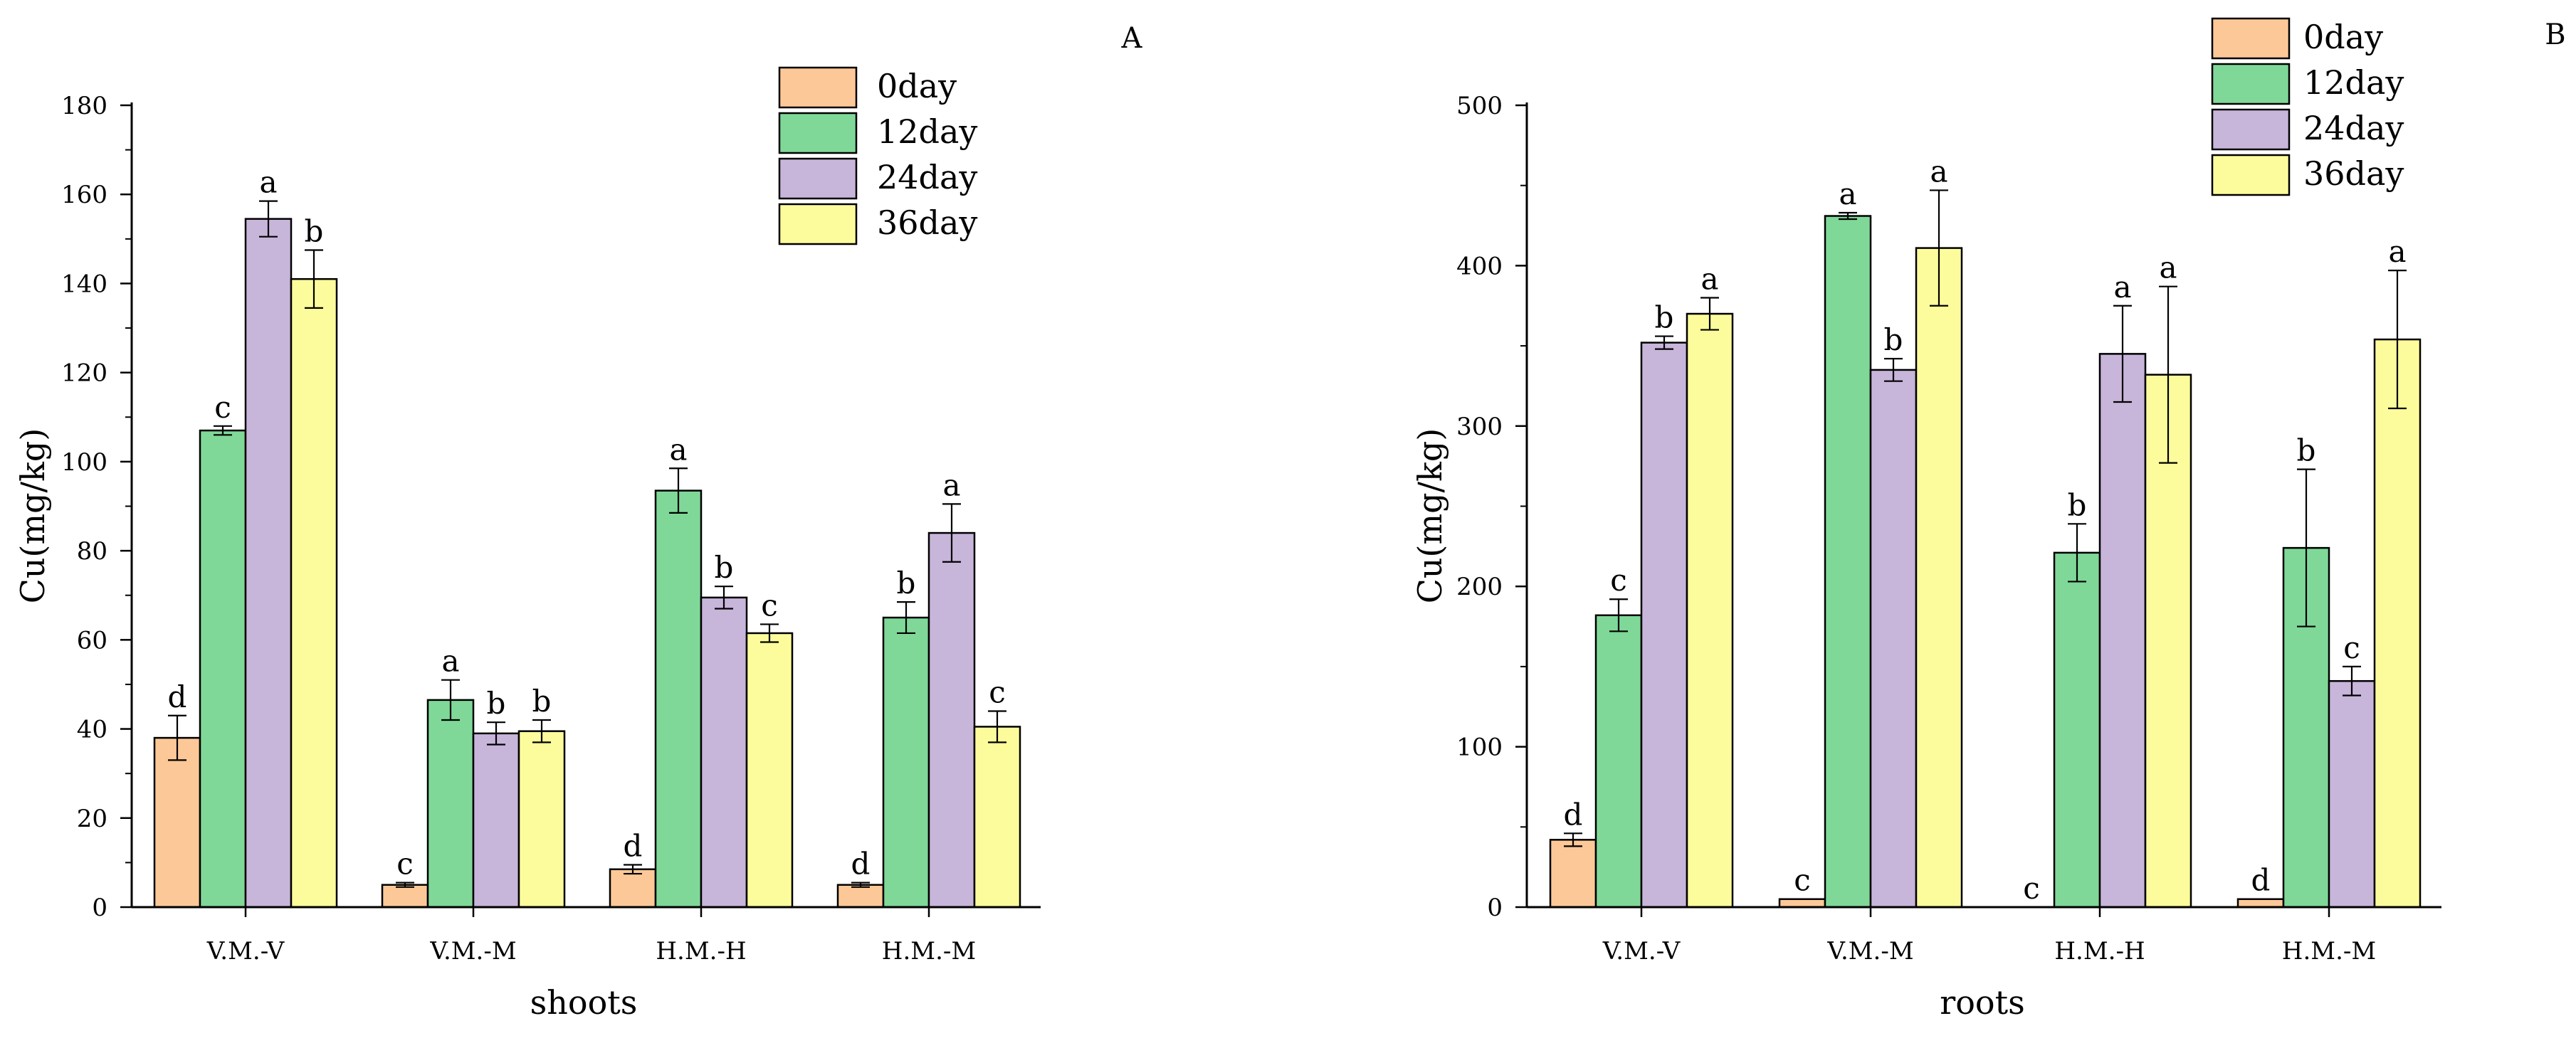 Image resolution: width=2576 pixels, height=1048 pixels. What do you see at coordinates (1480, 587) in the screenshot?
I see `y-tick-label: 200` at bounding box center [1480, 587].